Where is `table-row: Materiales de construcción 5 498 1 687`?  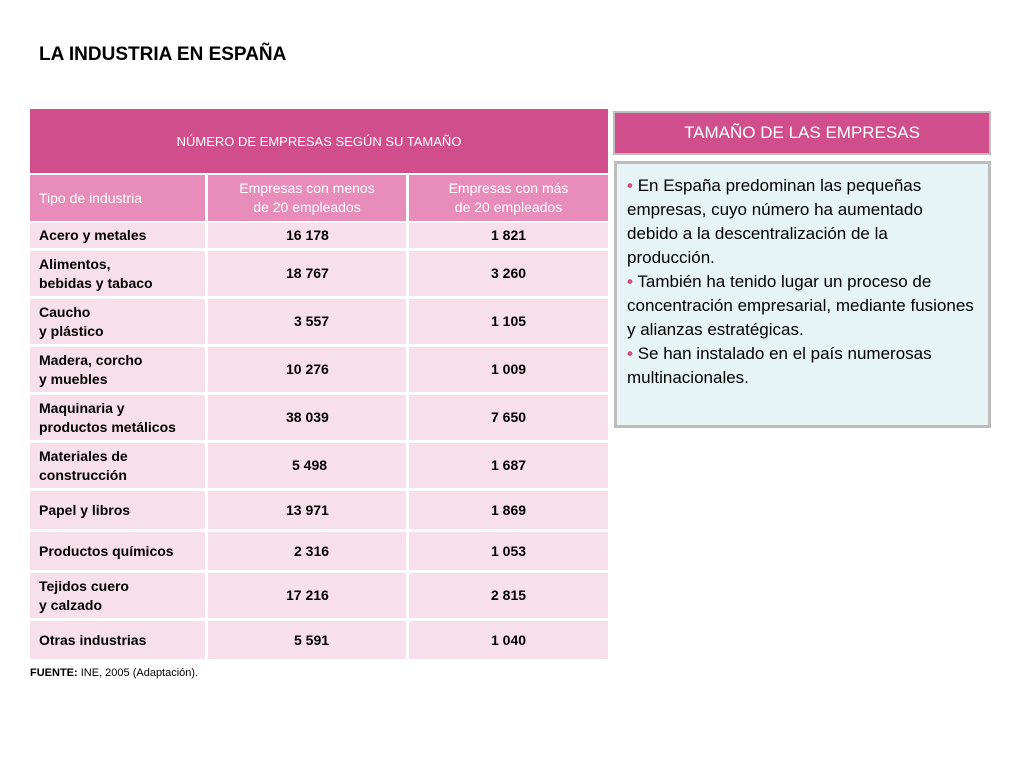 table-row: Materiales de construcción 5 498 1 687 is located at coordinates (319, 467).